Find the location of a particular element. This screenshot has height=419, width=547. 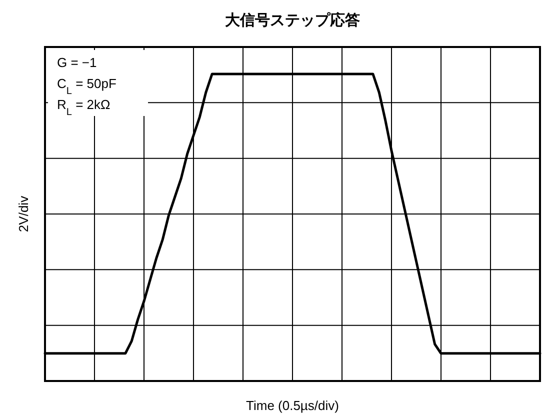

annotation: R$_{L}$ = 2kΩ is located at coordinates (83, 107).